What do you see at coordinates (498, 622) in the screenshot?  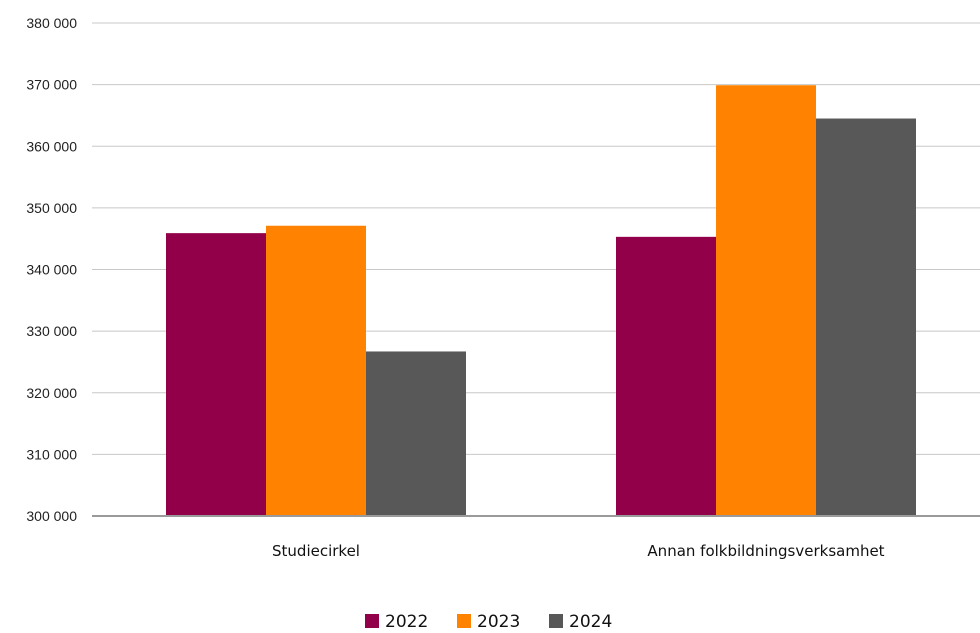 I see `legend-label: 2023` at bounding box center [498, 622].